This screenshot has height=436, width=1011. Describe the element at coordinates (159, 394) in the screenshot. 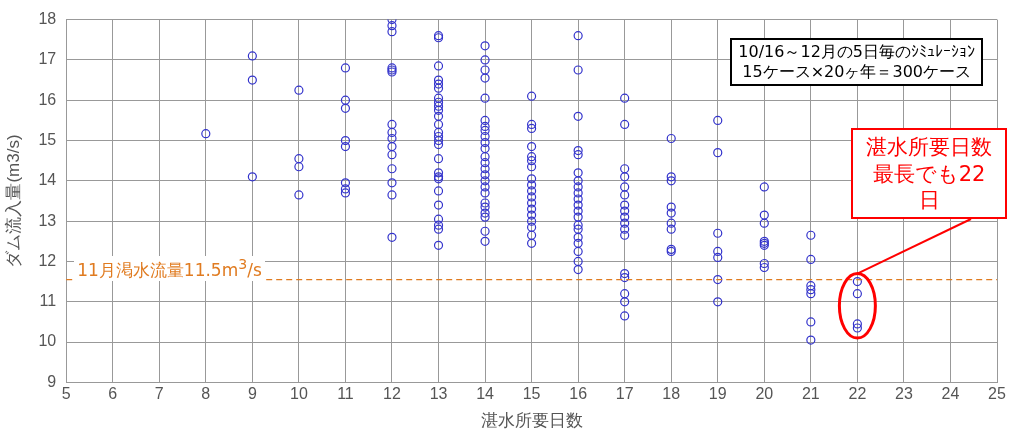

I see `x-tick-label: 7` at that location.